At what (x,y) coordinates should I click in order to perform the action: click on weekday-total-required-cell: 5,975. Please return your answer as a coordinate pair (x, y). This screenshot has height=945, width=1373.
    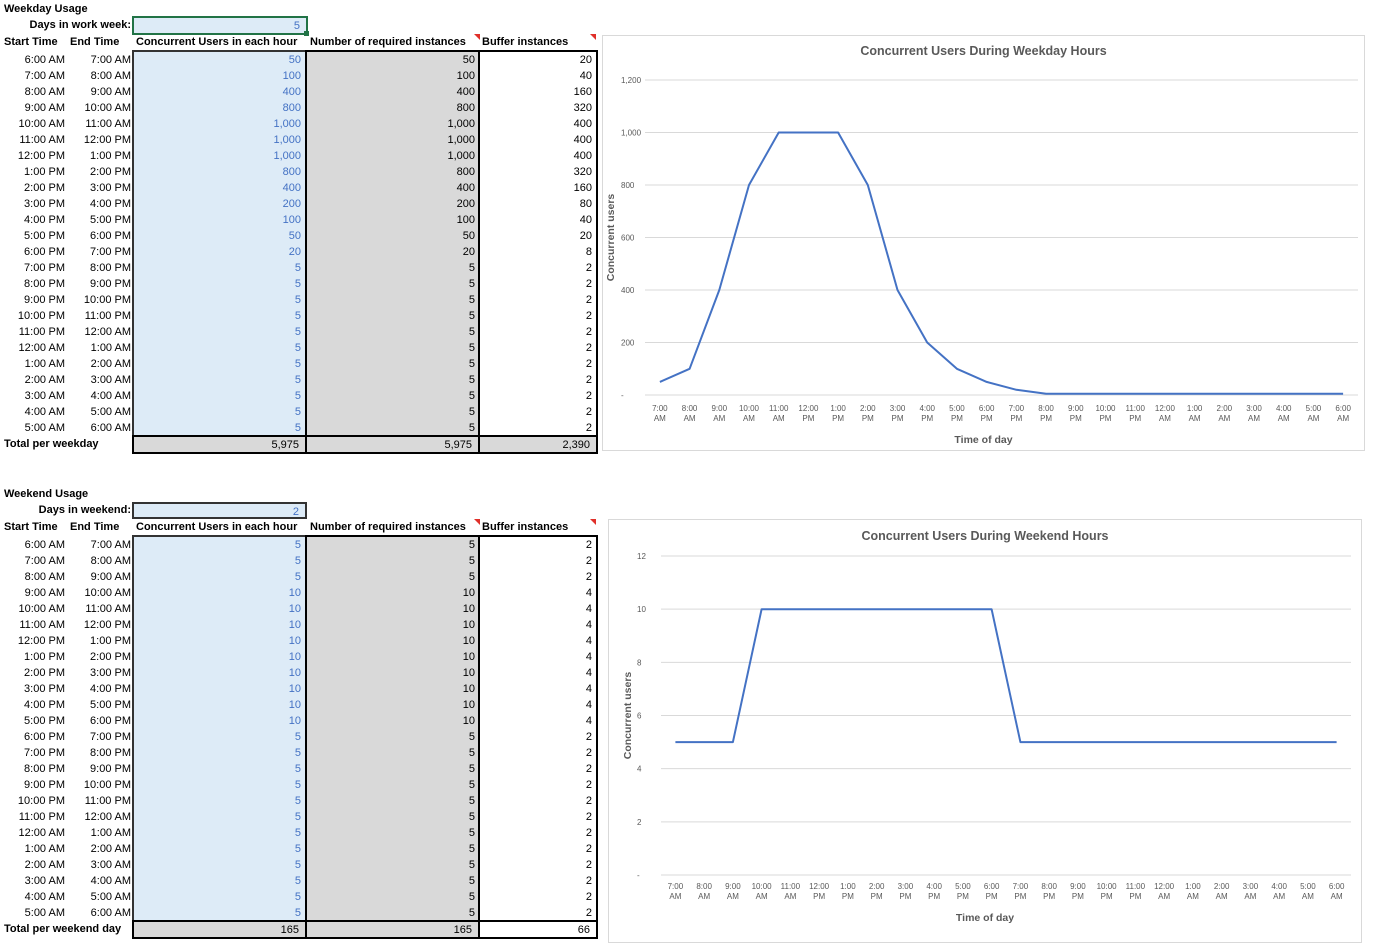
    Looking at the image, I should click on (392, 444).